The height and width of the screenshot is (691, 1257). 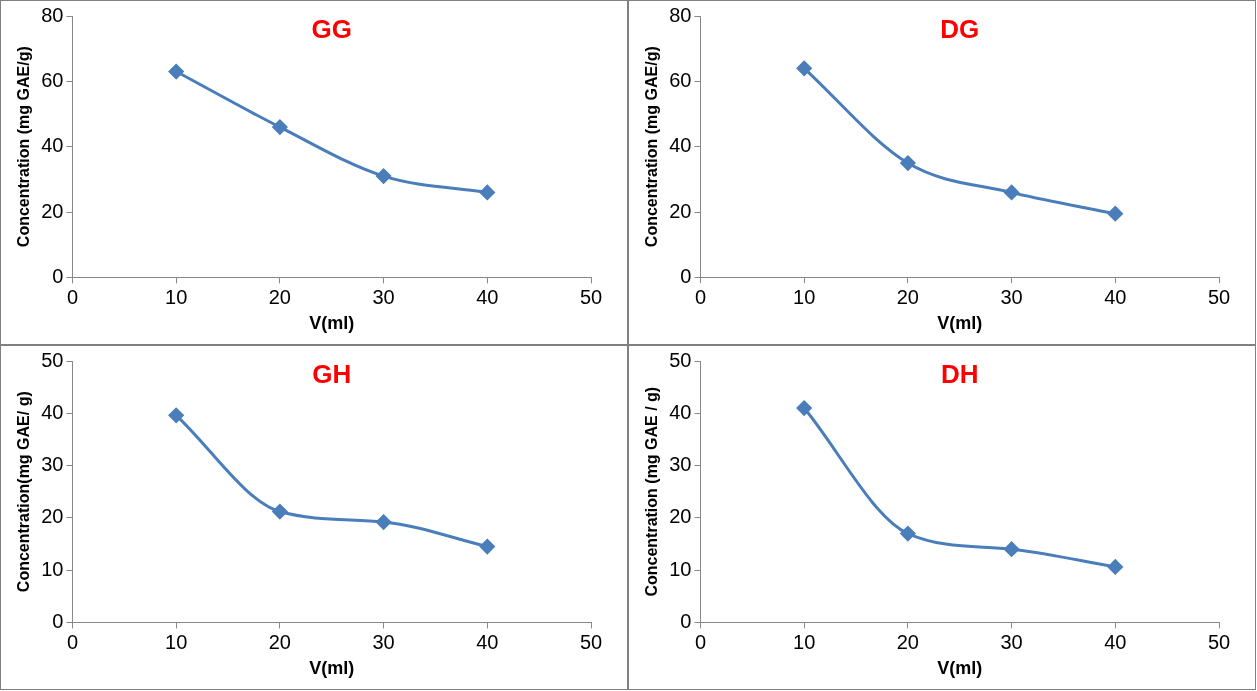 I want to click on chart-title: DH, so click(x=959, y=374).